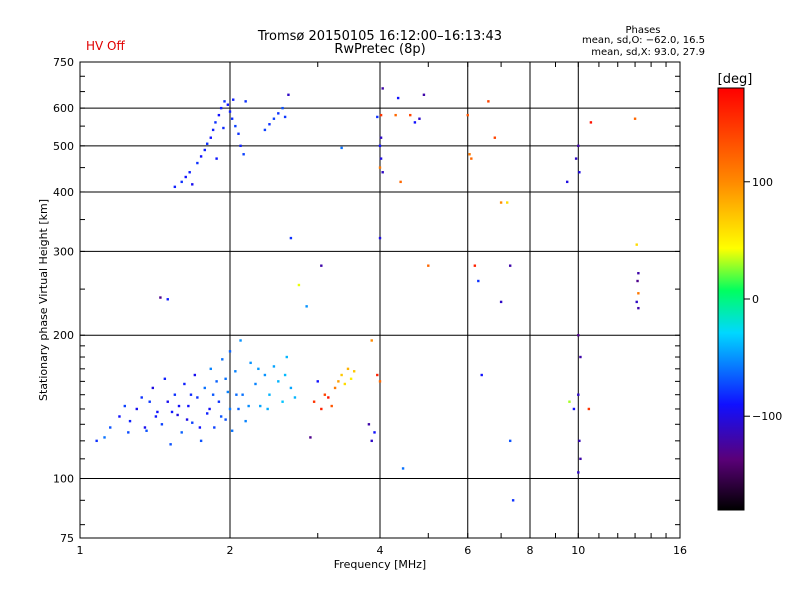 The width and height of the screenshot is (800, 600). I want to click on chart-title: Tromsø 20150105 16:12:00–16:13:43, so click(379, 36).